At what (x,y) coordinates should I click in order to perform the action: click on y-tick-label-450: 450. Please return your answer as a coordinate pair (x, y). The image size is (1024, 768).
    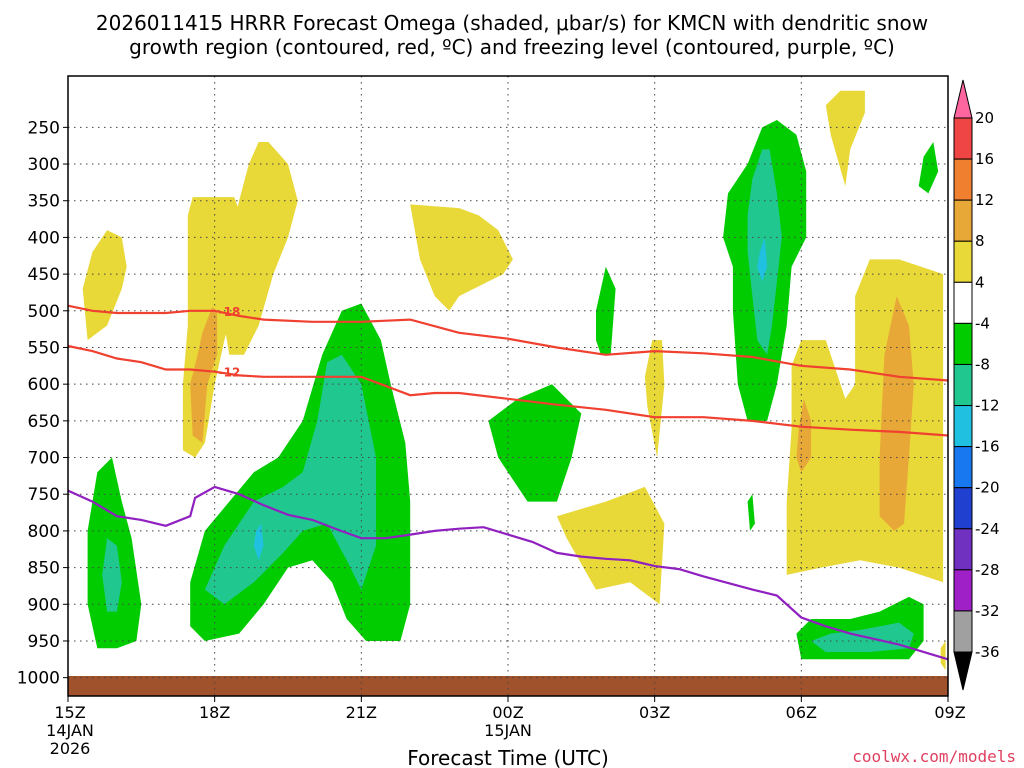
    Looking at the image, I should click on (44, 275).